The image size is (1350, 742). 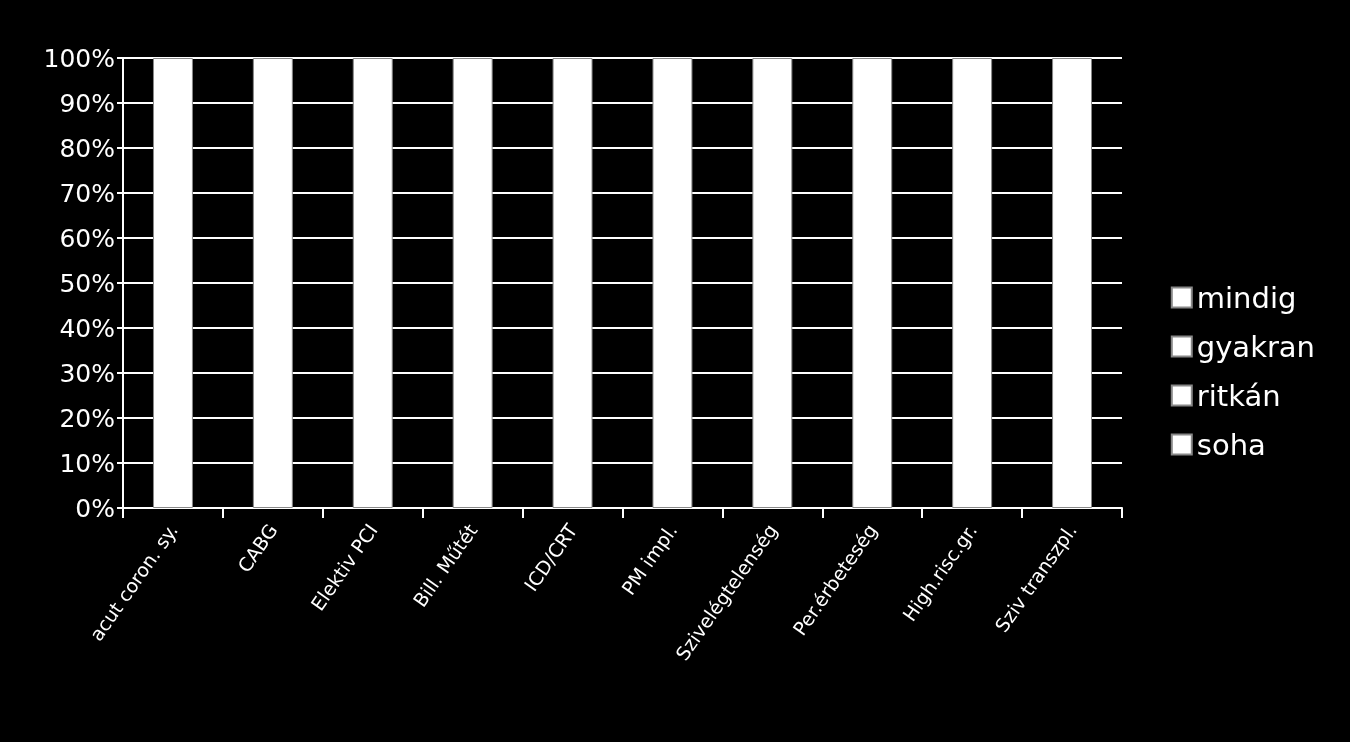 I want to click on y-tick-label: 40%, so click(x=87, y=328).